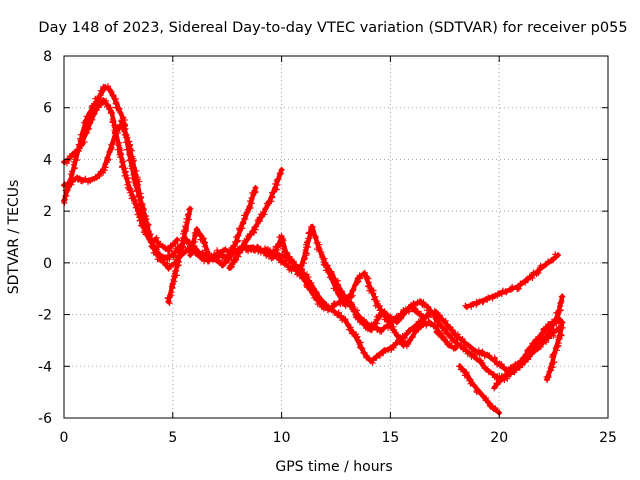 The image size is (640, 480). What do you see at coordinates (45, 238) in the screenshot?
I see `y-axis: -6 -4 -2 0 2 4 6 8` at bounding box center [45, 238].